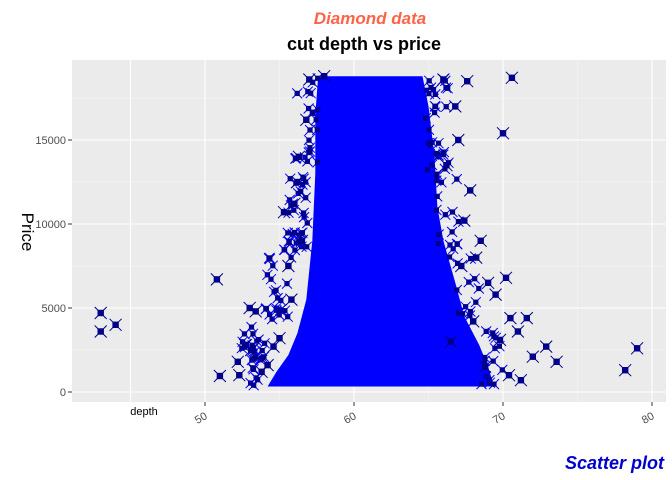  Describe the element at coordinates (201, 418) in the screenshot. I see `x-tick-label: 50` at that location.